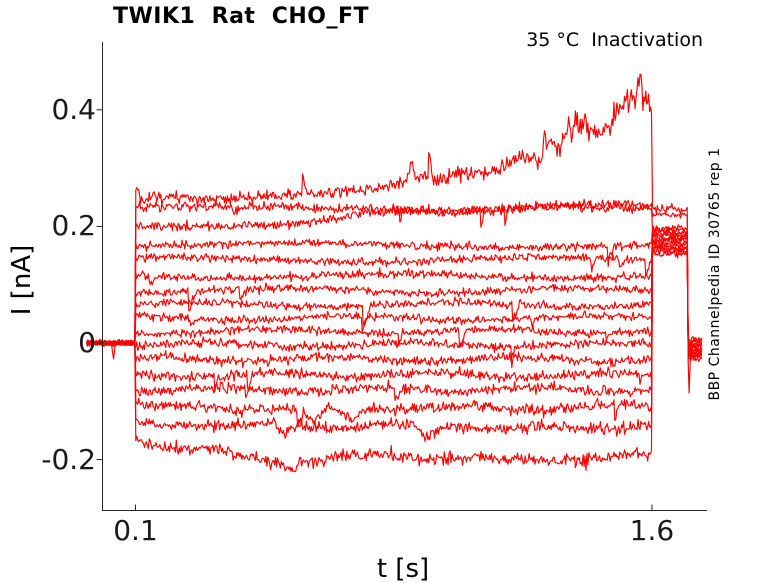 The image size is (778, 583). I want to click on y-axis-label: I [nA], so click(22, 280).